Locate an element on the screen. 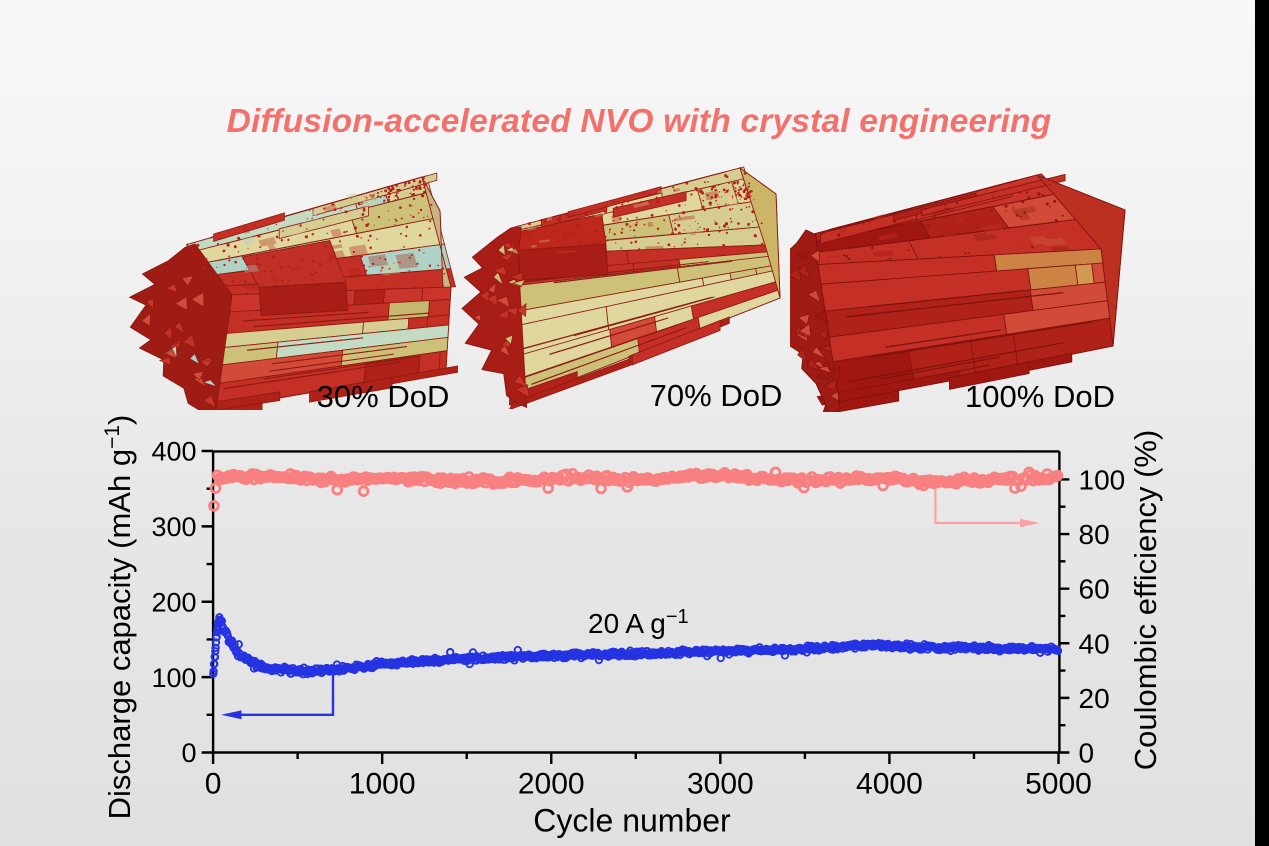 This screenshot has width=1269, height=846. svg-text: 4000 is located at coordinates (889, 784).